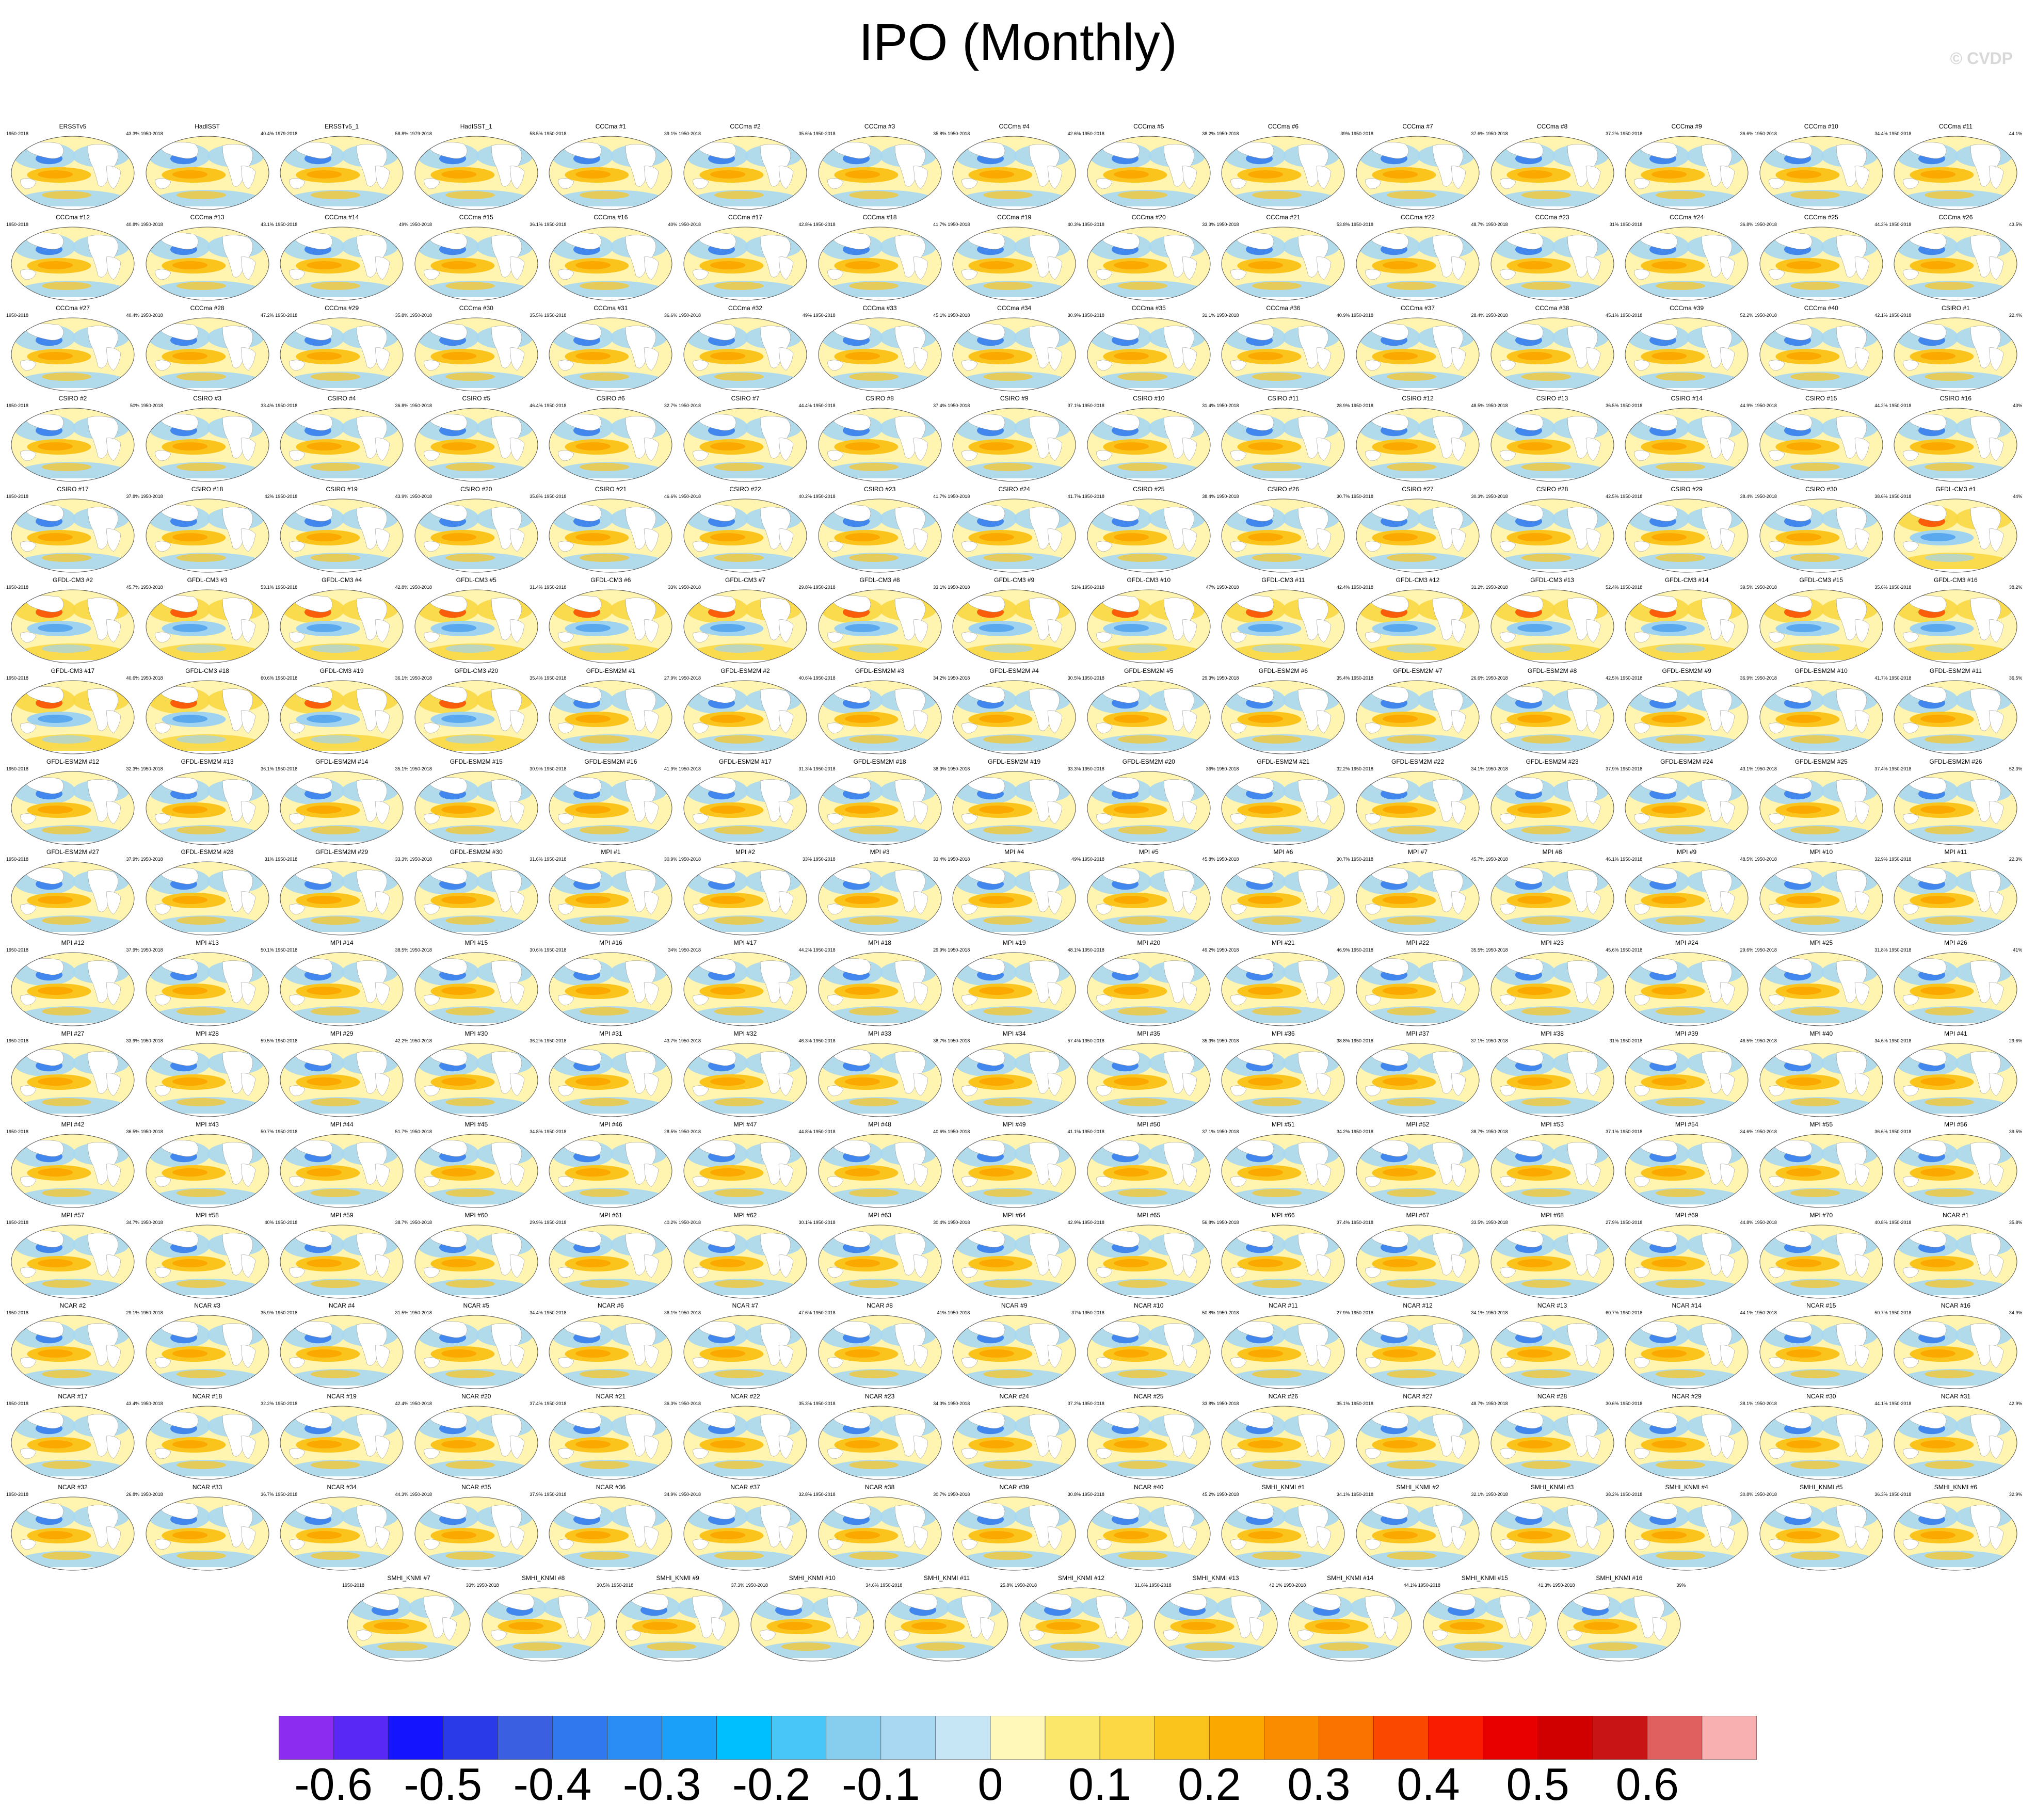 Image resolution: width=2036 pixels, height=1820 pixels. Describe the element at coordinates (1283, 1256) in the screenshot. I see `map-panel: MPI #66 1950-2018 37.4%` at that location.